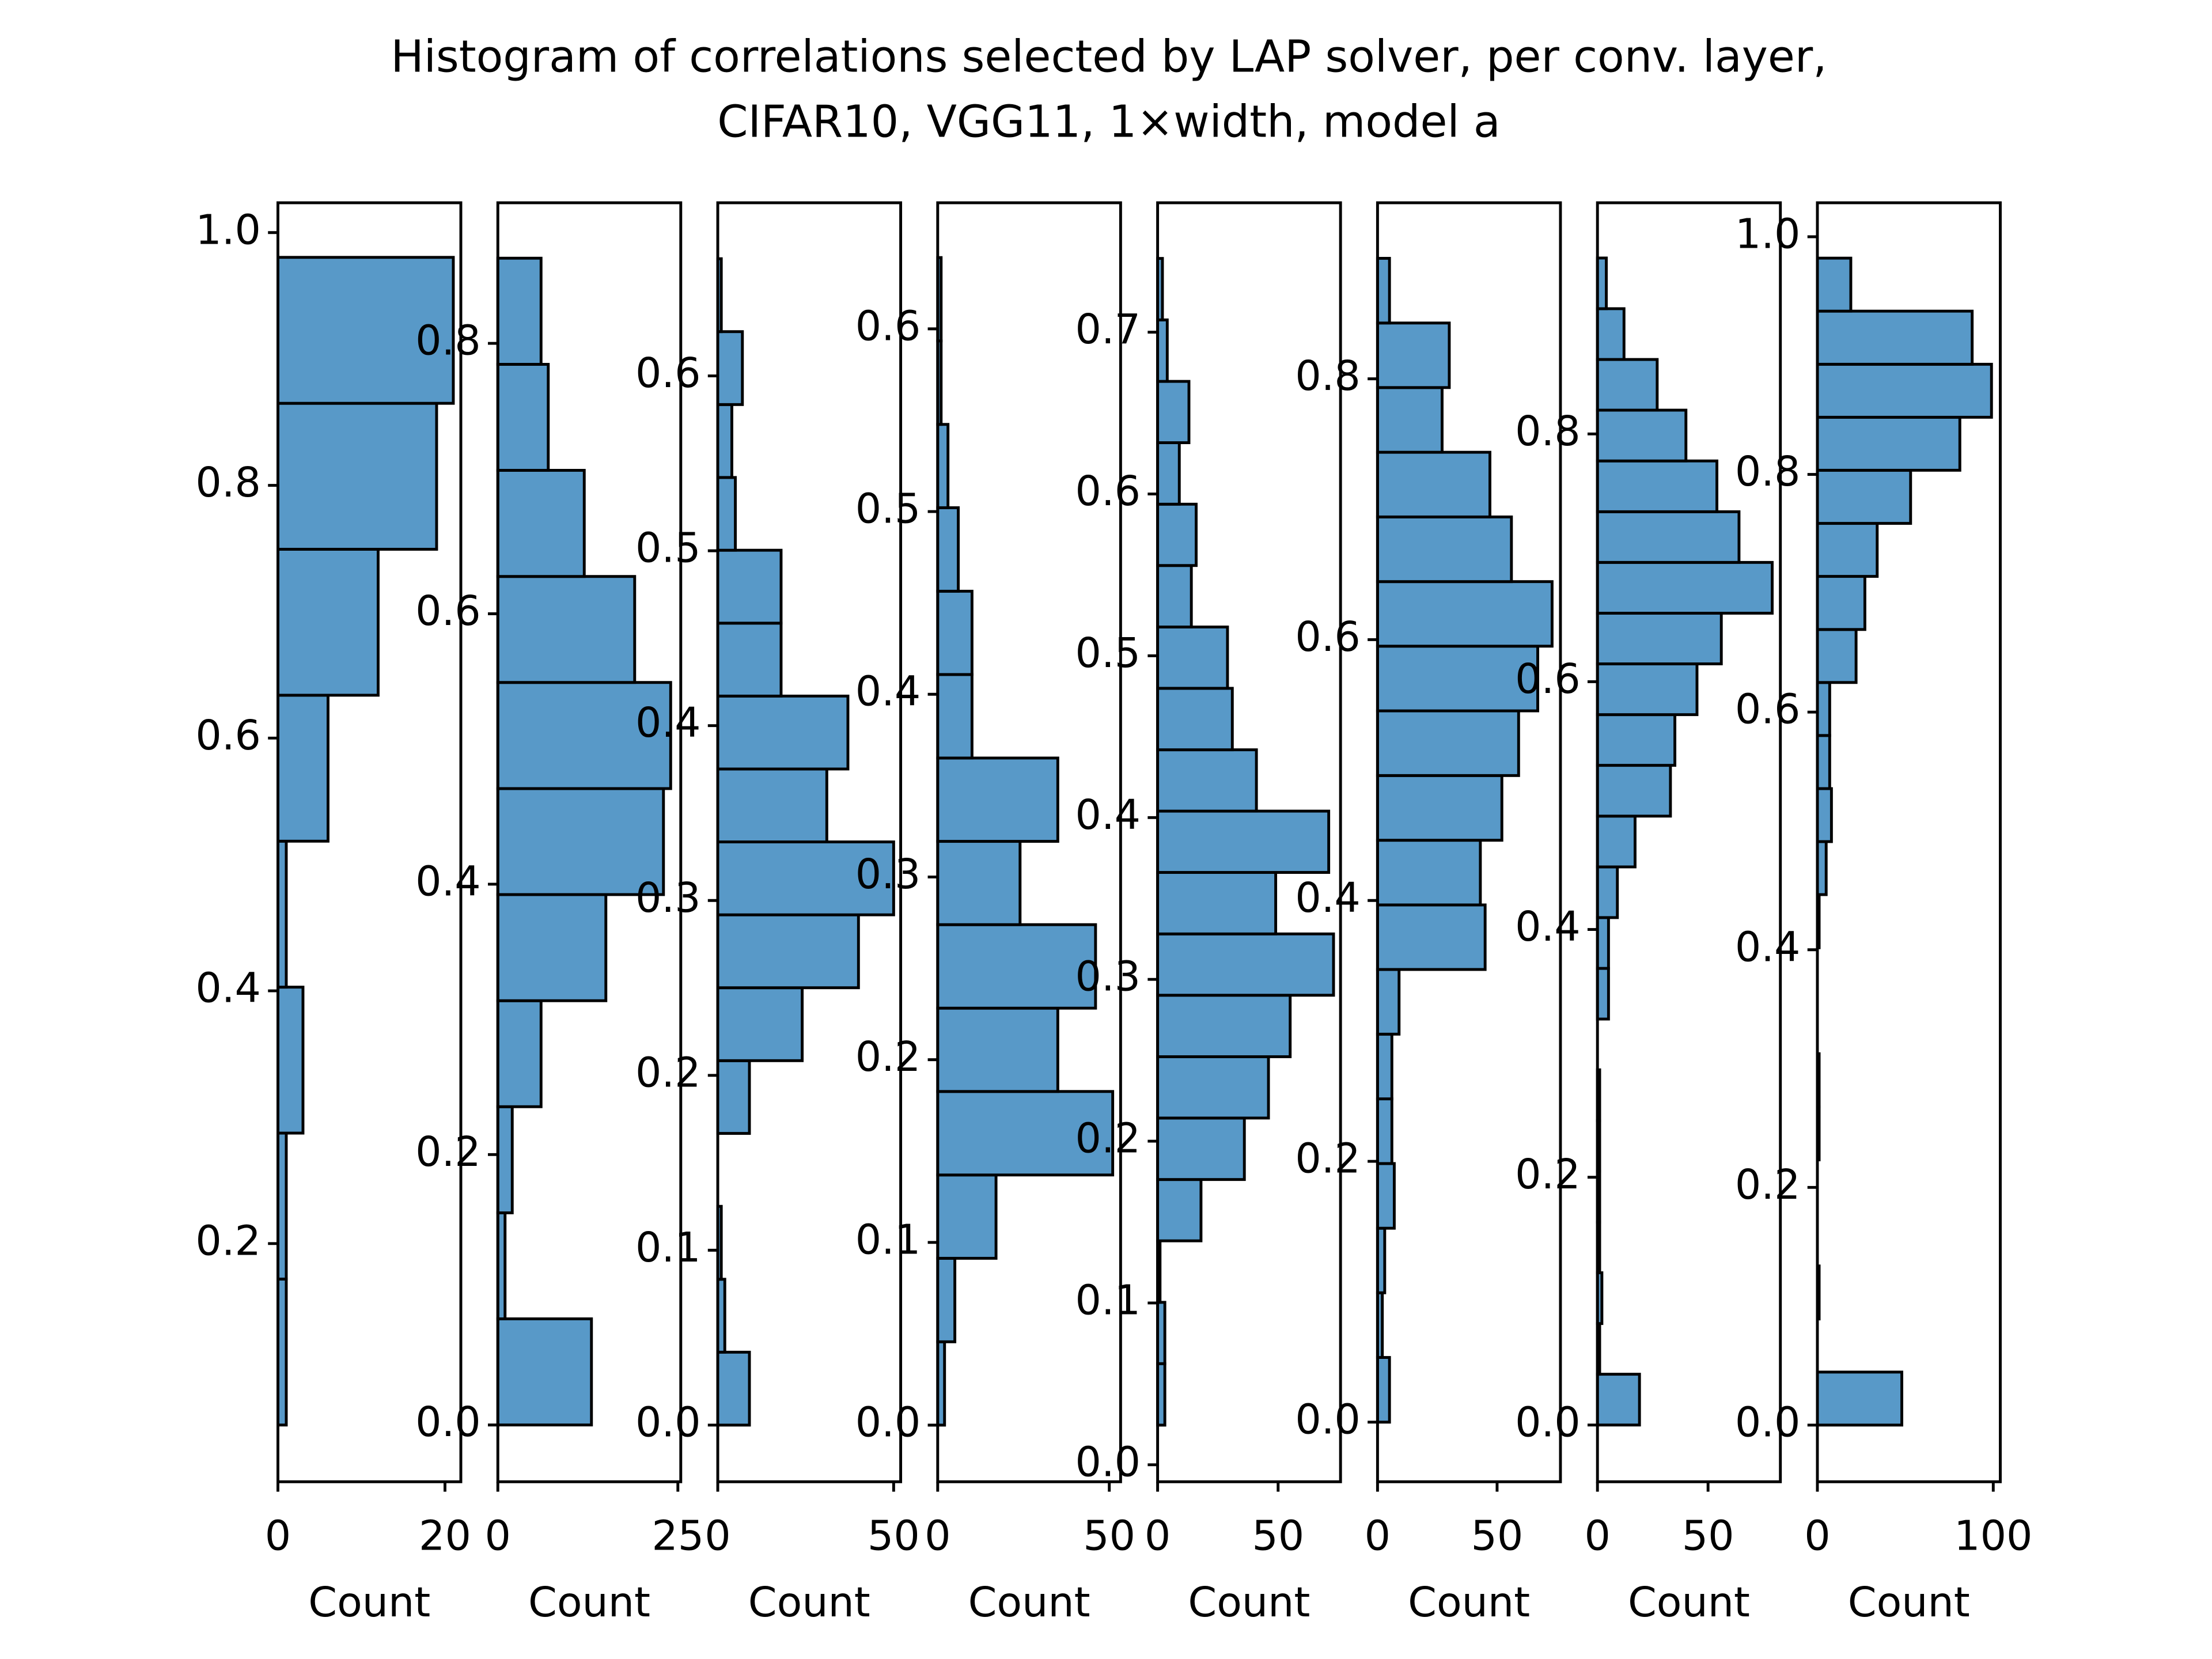 The height and width of the screenshot is (1659, 2212). I want to click on x-tick-label: 25, so click(678, 1535).